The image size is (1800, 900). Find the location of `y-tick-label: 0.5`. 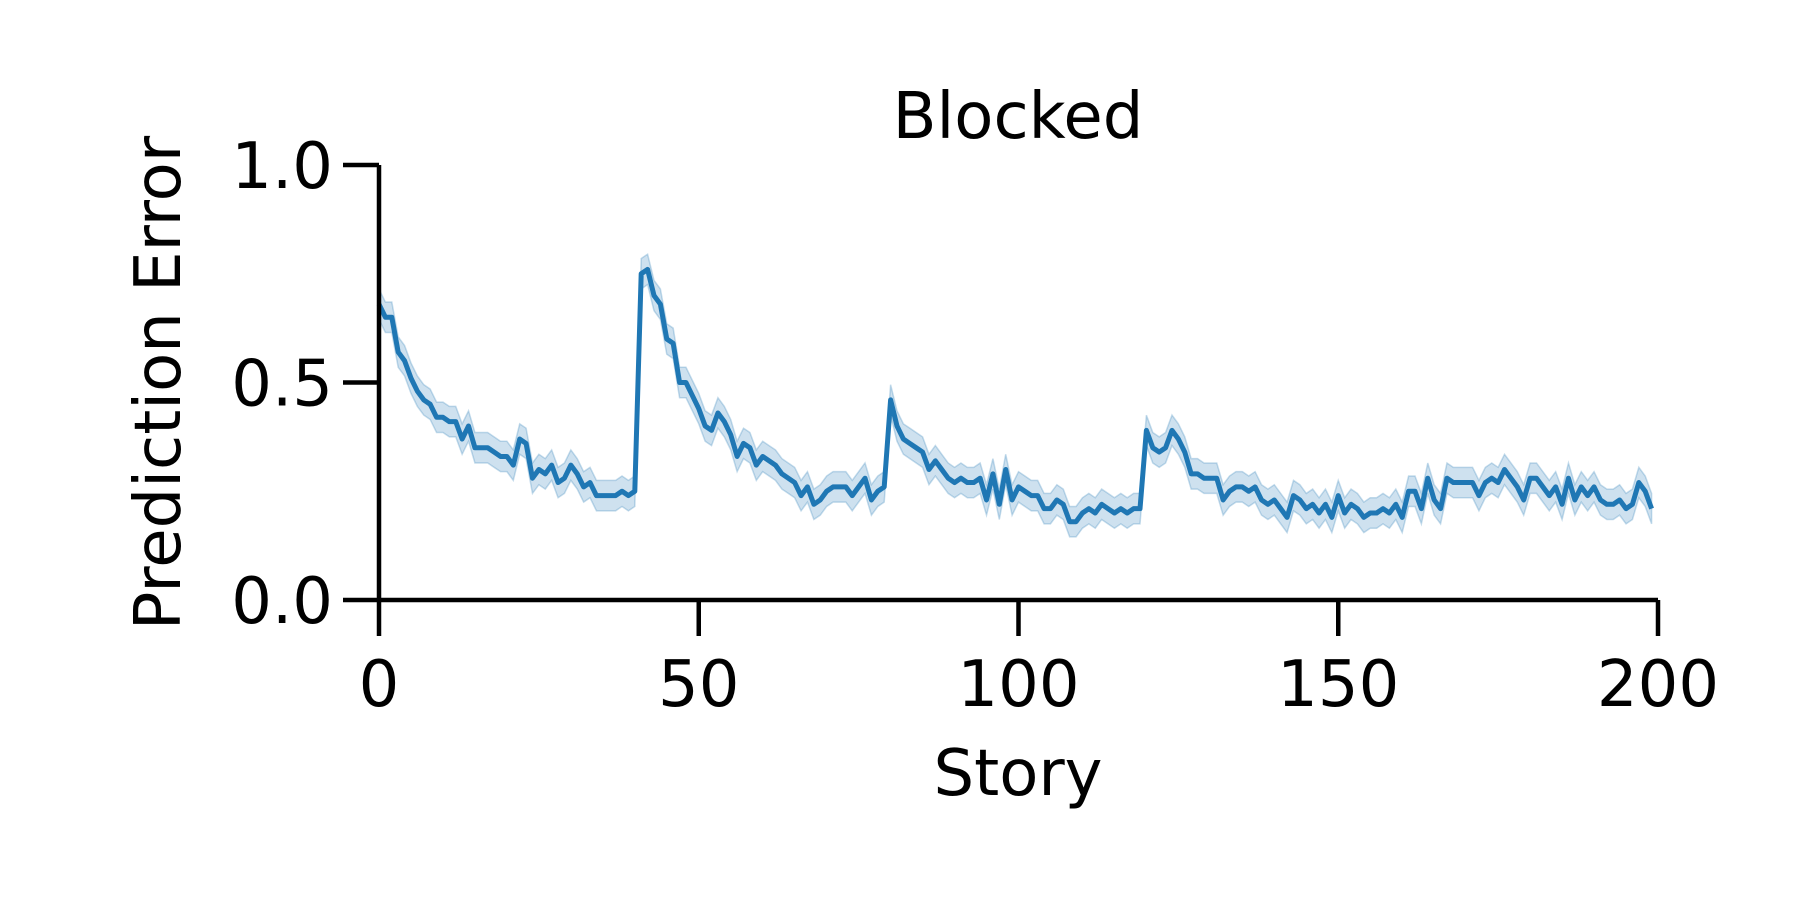

y-tick-label: 0.5 is located at coordinates (282, 385).